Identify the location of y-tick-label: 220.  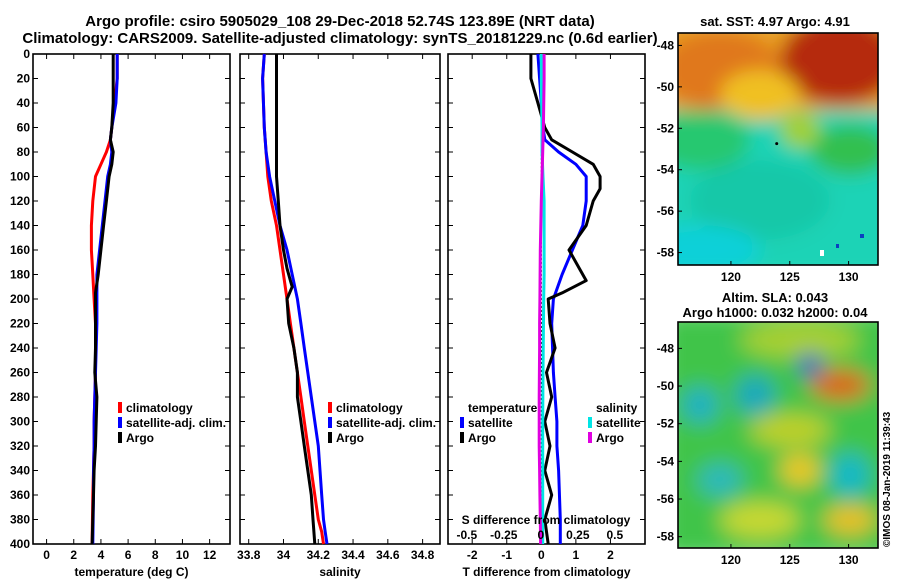
(20, 324).